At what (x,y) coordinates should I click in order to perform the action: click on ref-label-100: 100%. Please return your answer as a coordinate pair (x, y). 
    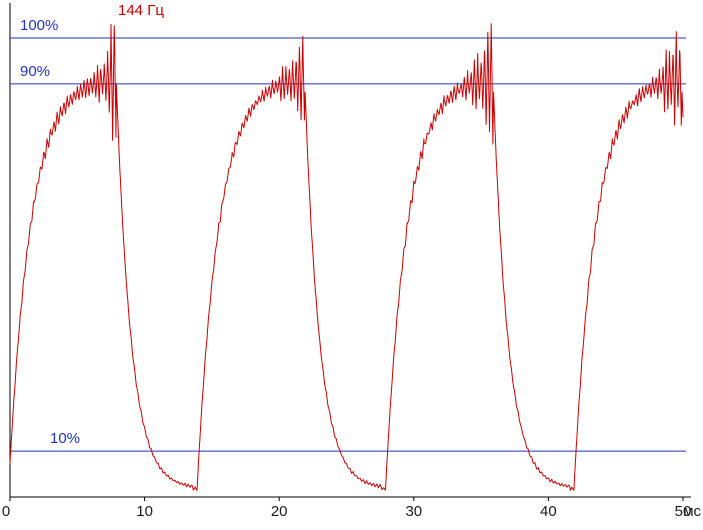
    Looking at the image, I should click on (39, 25).